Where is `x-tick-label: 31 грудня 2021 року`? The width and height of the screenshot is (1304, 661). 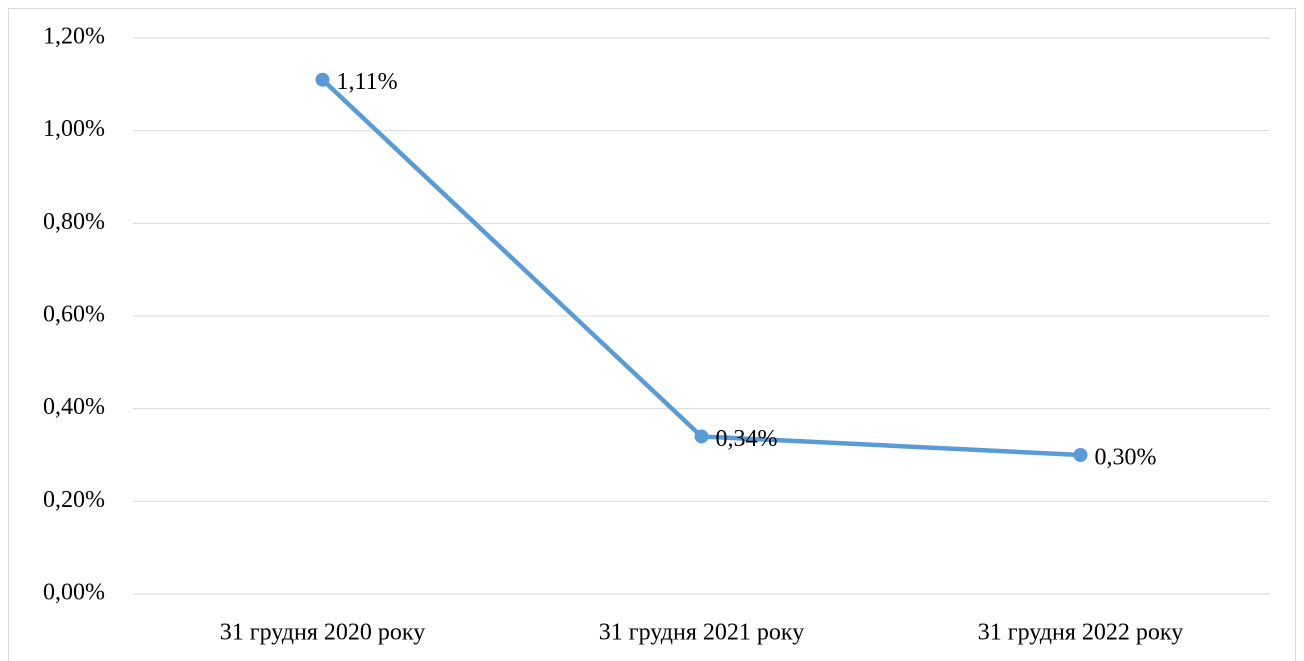 x-tick-label: 31 грудня 2021 року is located at coordinates (701, 633).